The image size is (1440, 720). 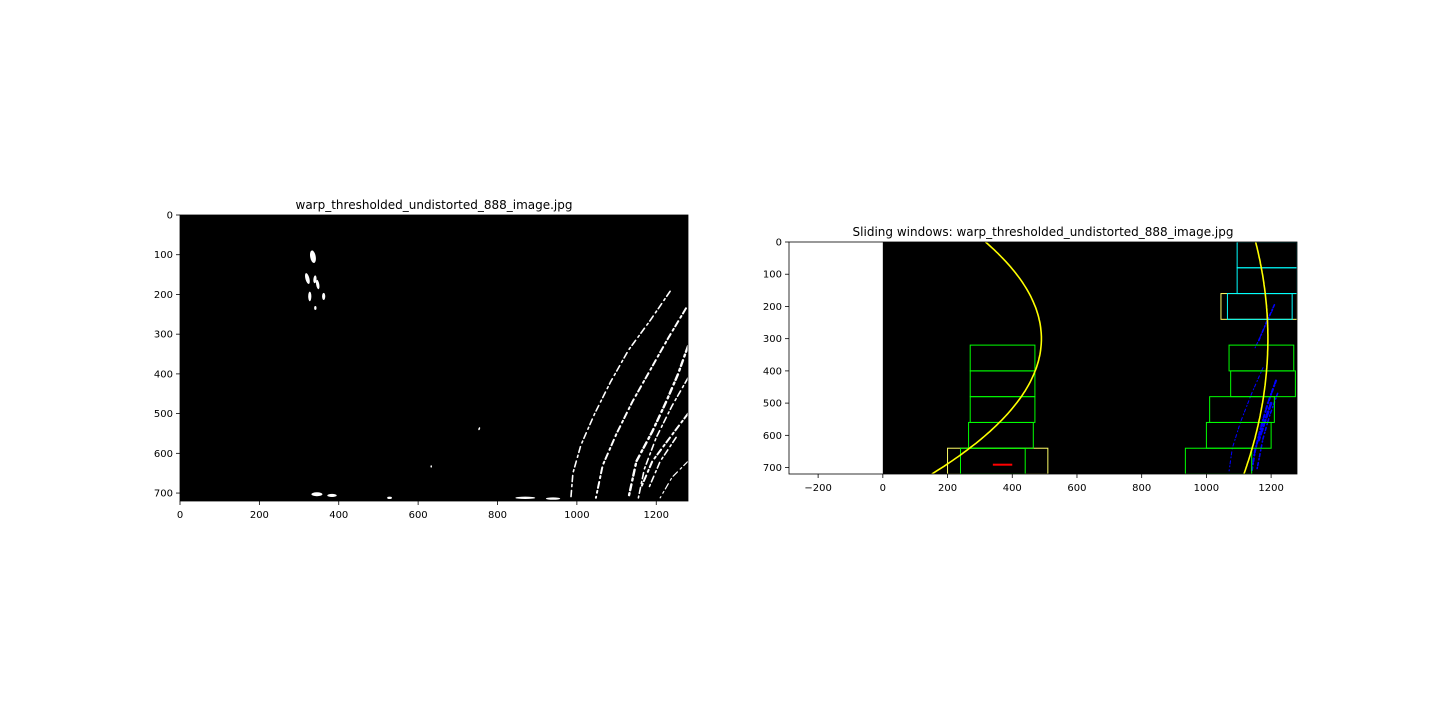 I want to click on thresholded-lane-strokes, so click(x=629, y=394).